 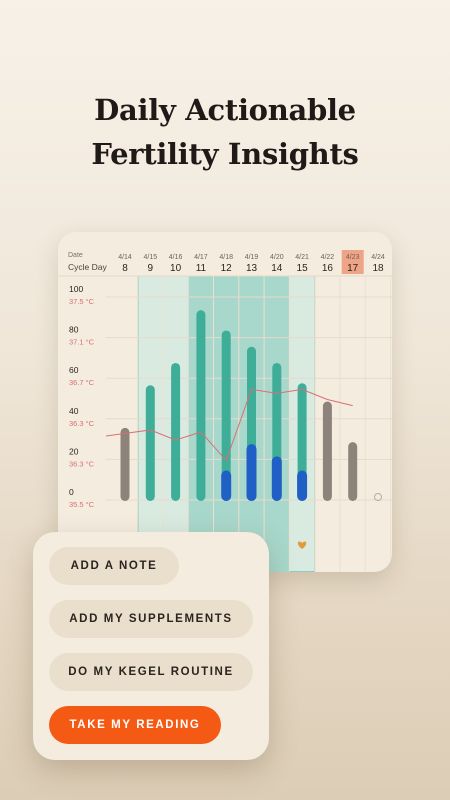 I want to click on cycle-day-tick-label: 17, so click(x=353, y=268).